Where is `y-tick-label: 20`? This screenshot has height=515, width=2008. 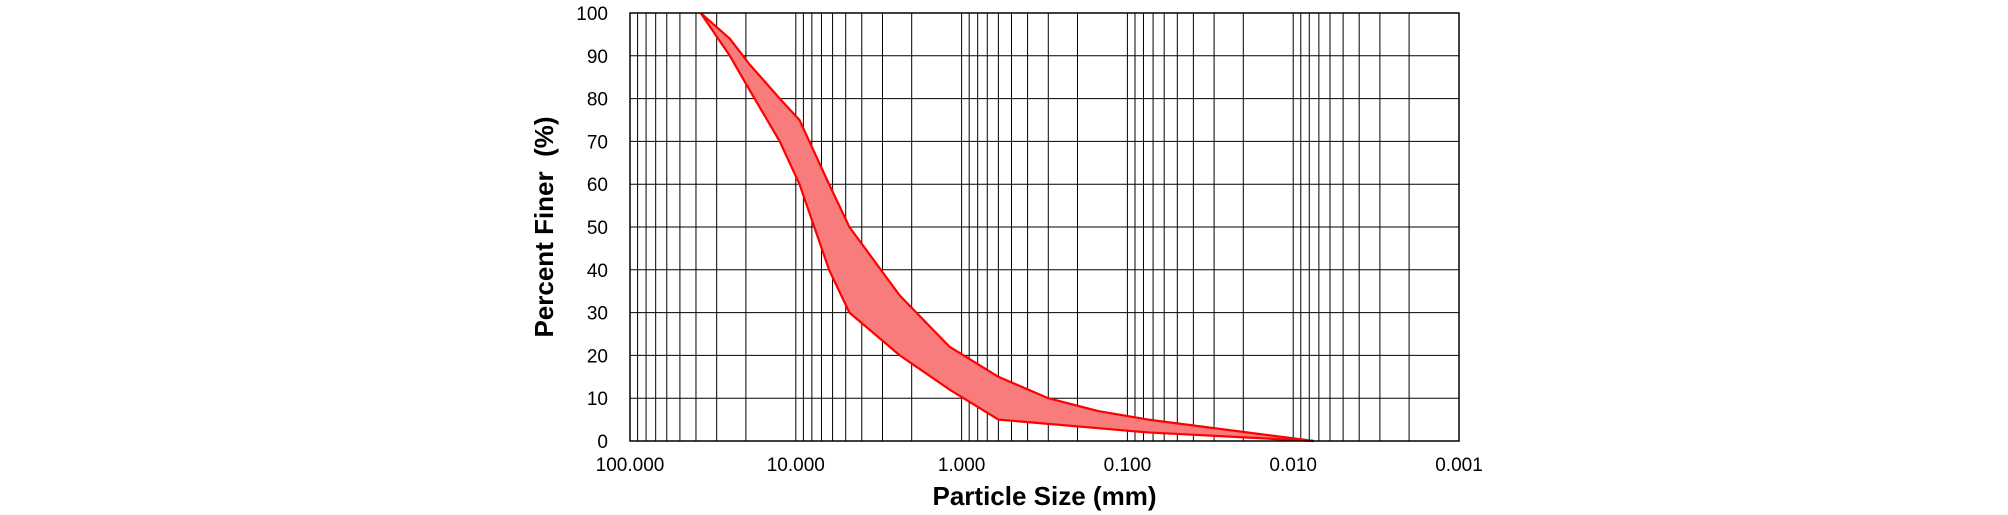 y-tick-label: 20 is located at coordinates (597, 356).